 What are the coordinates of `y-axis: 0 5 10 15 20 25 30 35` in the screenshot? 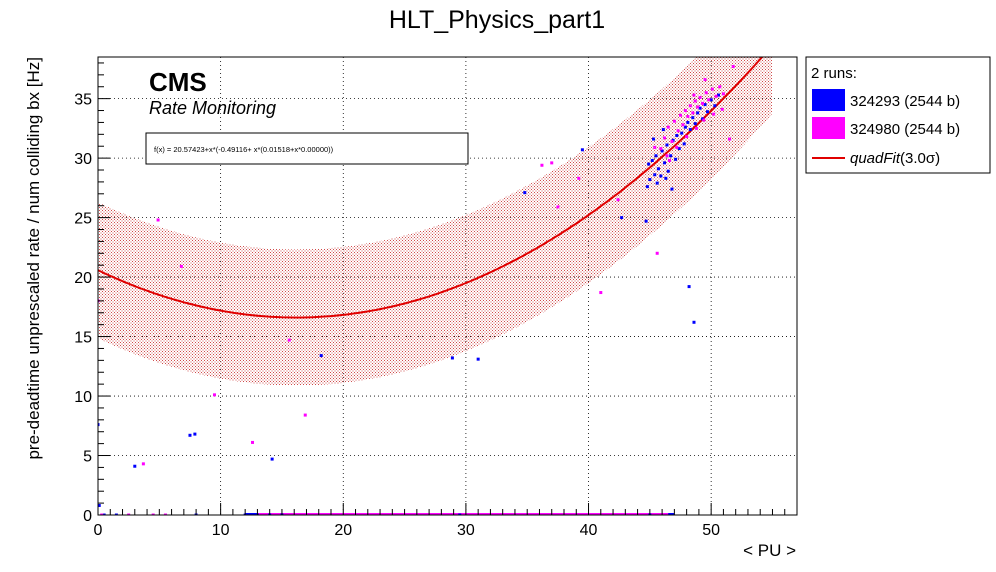 It's located at (92, 293).